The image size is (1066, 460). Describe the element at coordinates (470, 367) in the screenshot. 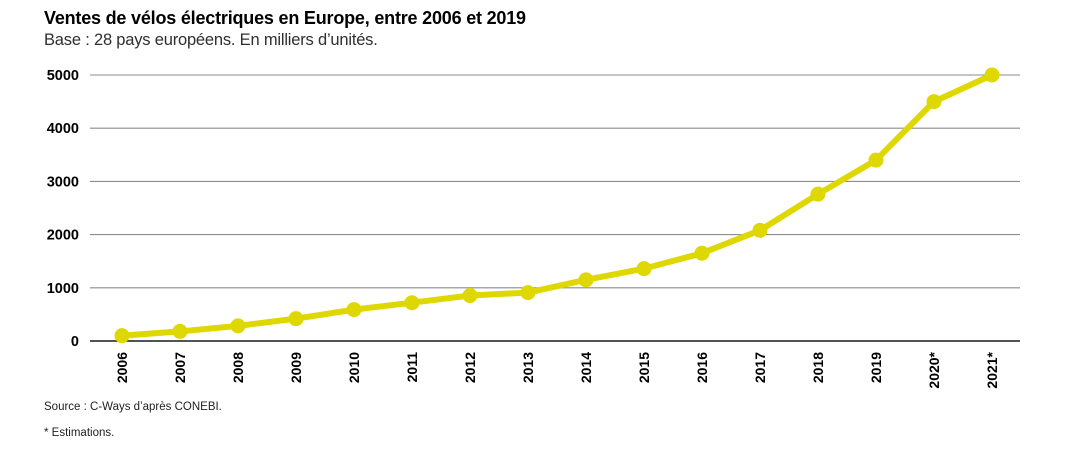

I see `x-tick-label: 2012` at that location.